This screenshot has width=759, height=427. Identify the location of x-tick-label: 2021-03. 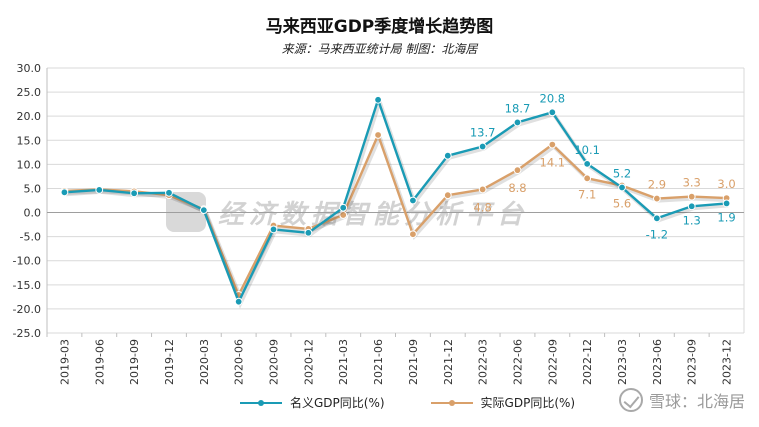
(343, 362).